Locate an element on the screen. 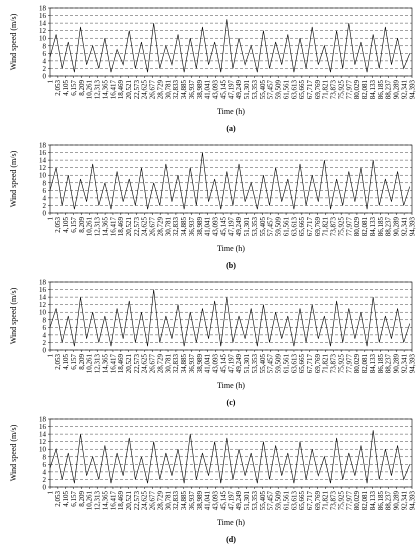 This screenshot has height=550, width=418. x-tick-label: 63,613 is located at coordinates (294, 364).